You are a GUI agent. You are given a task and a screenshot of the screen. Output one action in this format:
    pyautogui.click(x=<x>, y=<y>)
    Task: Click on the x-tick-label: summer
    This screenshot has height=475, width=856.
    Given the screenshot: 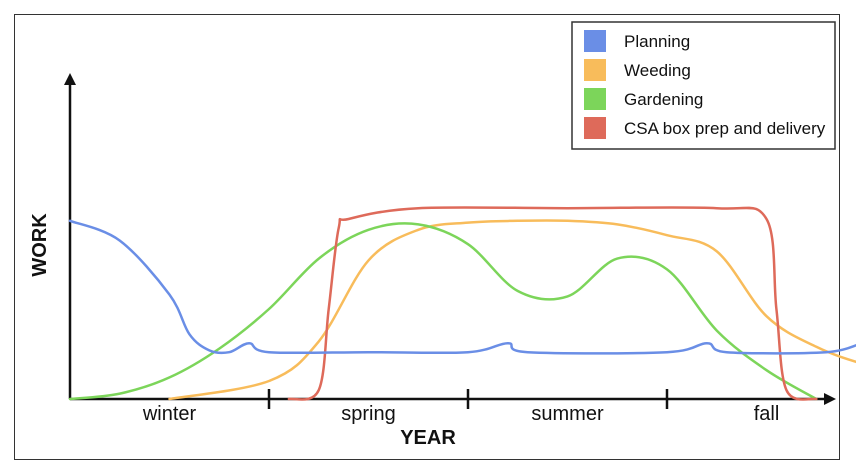 What is the action you would take?
    pyautogui.click(x=567, y=414)
    